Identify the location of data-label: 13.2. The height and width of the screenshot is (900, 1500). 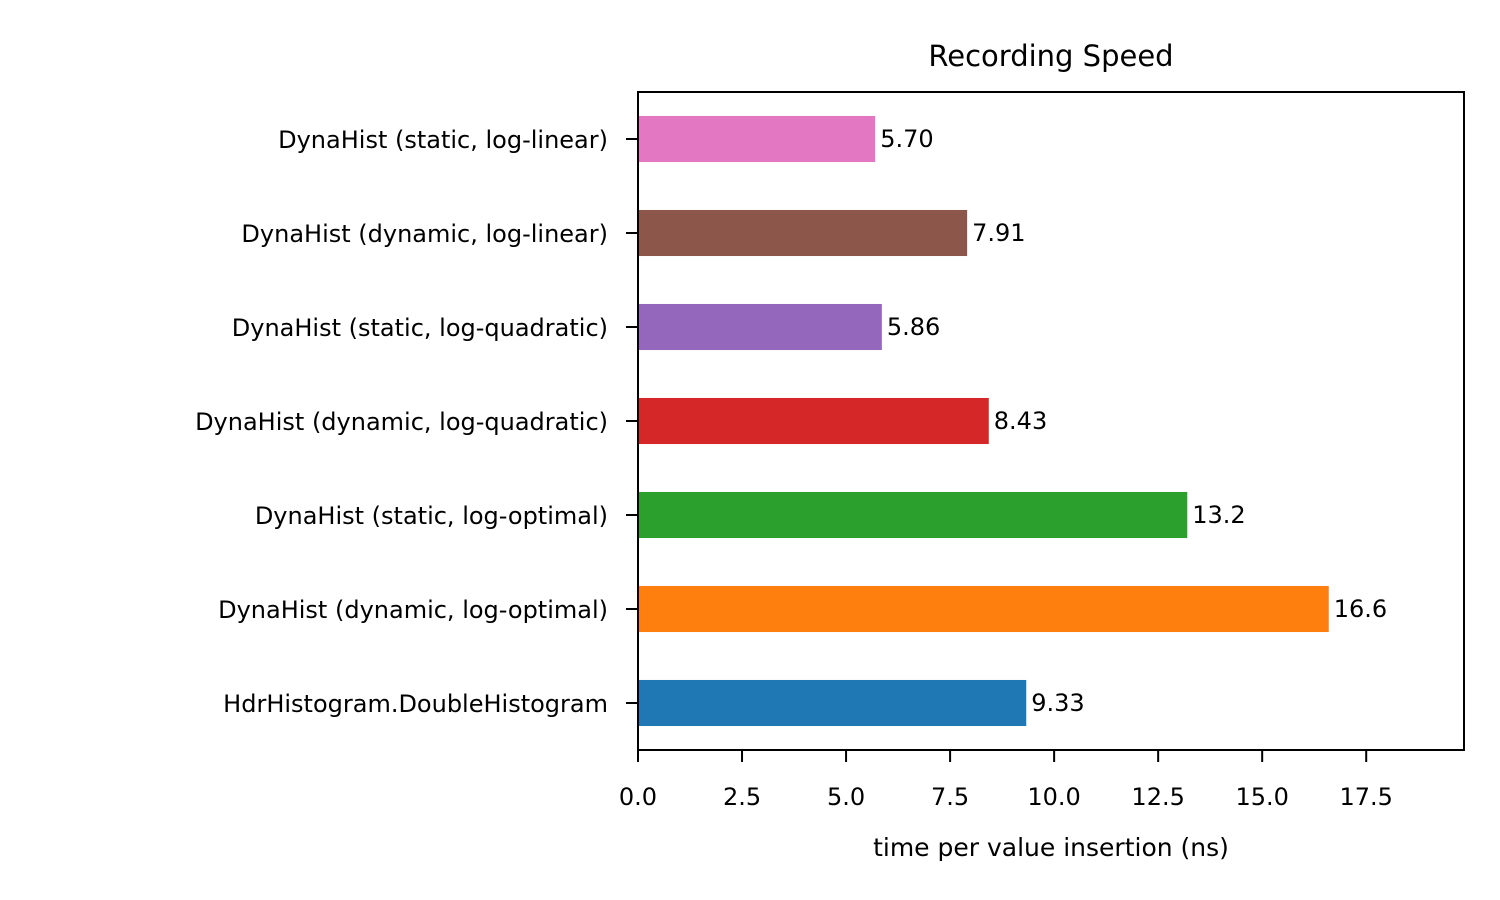
(1218, 515).